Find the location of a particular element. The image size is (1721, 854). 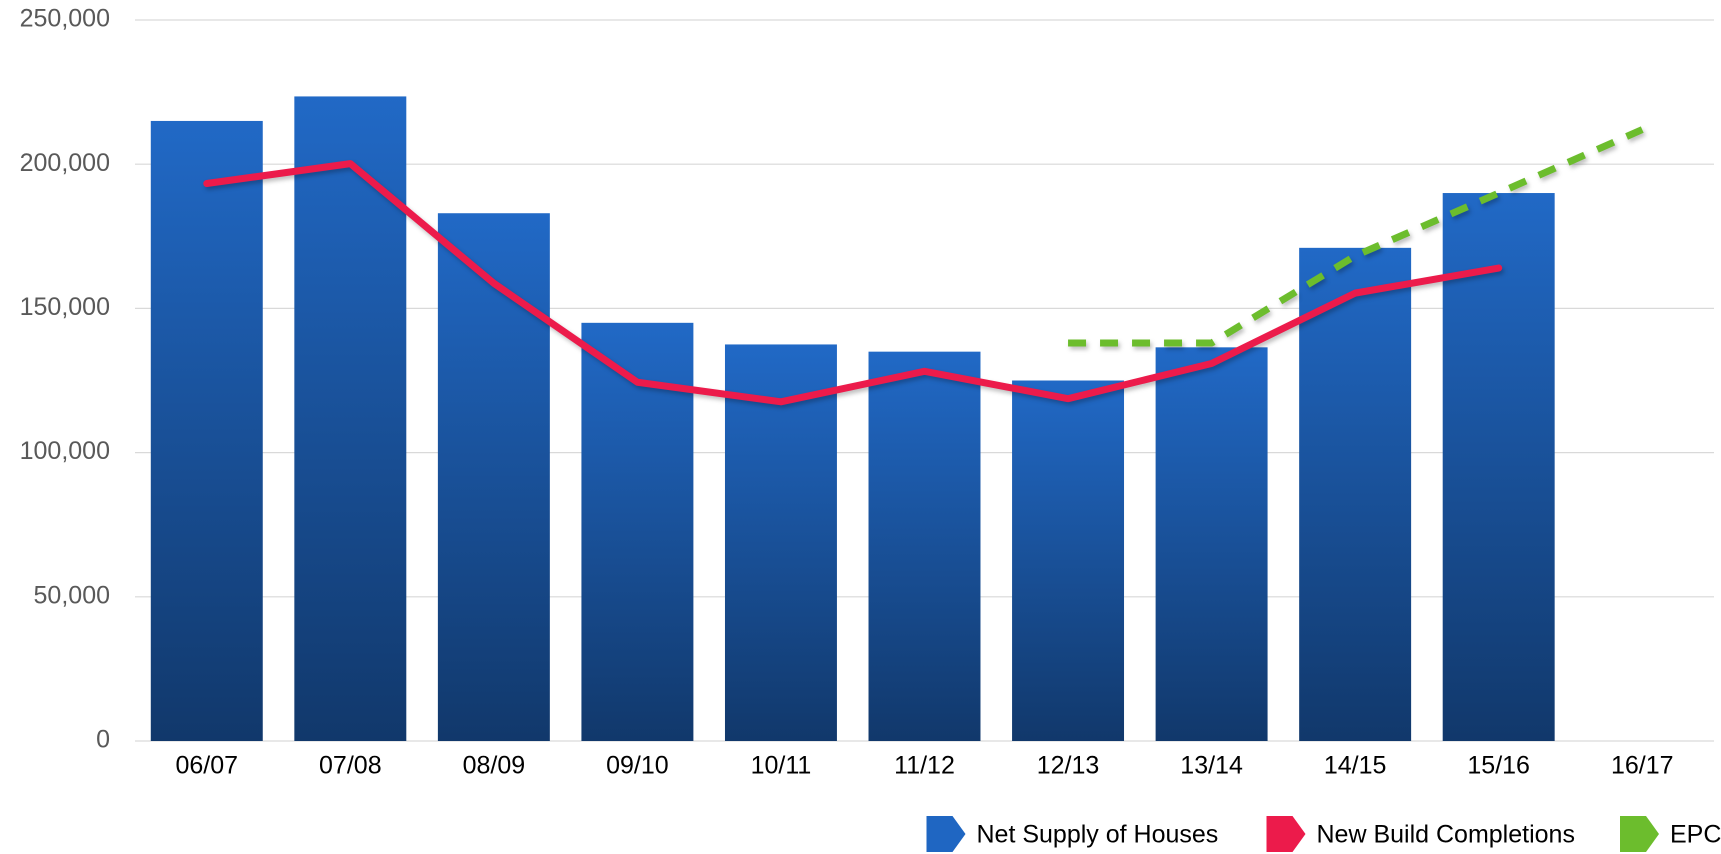

legend-label: EPCs is located at coordinates (1695, 835).